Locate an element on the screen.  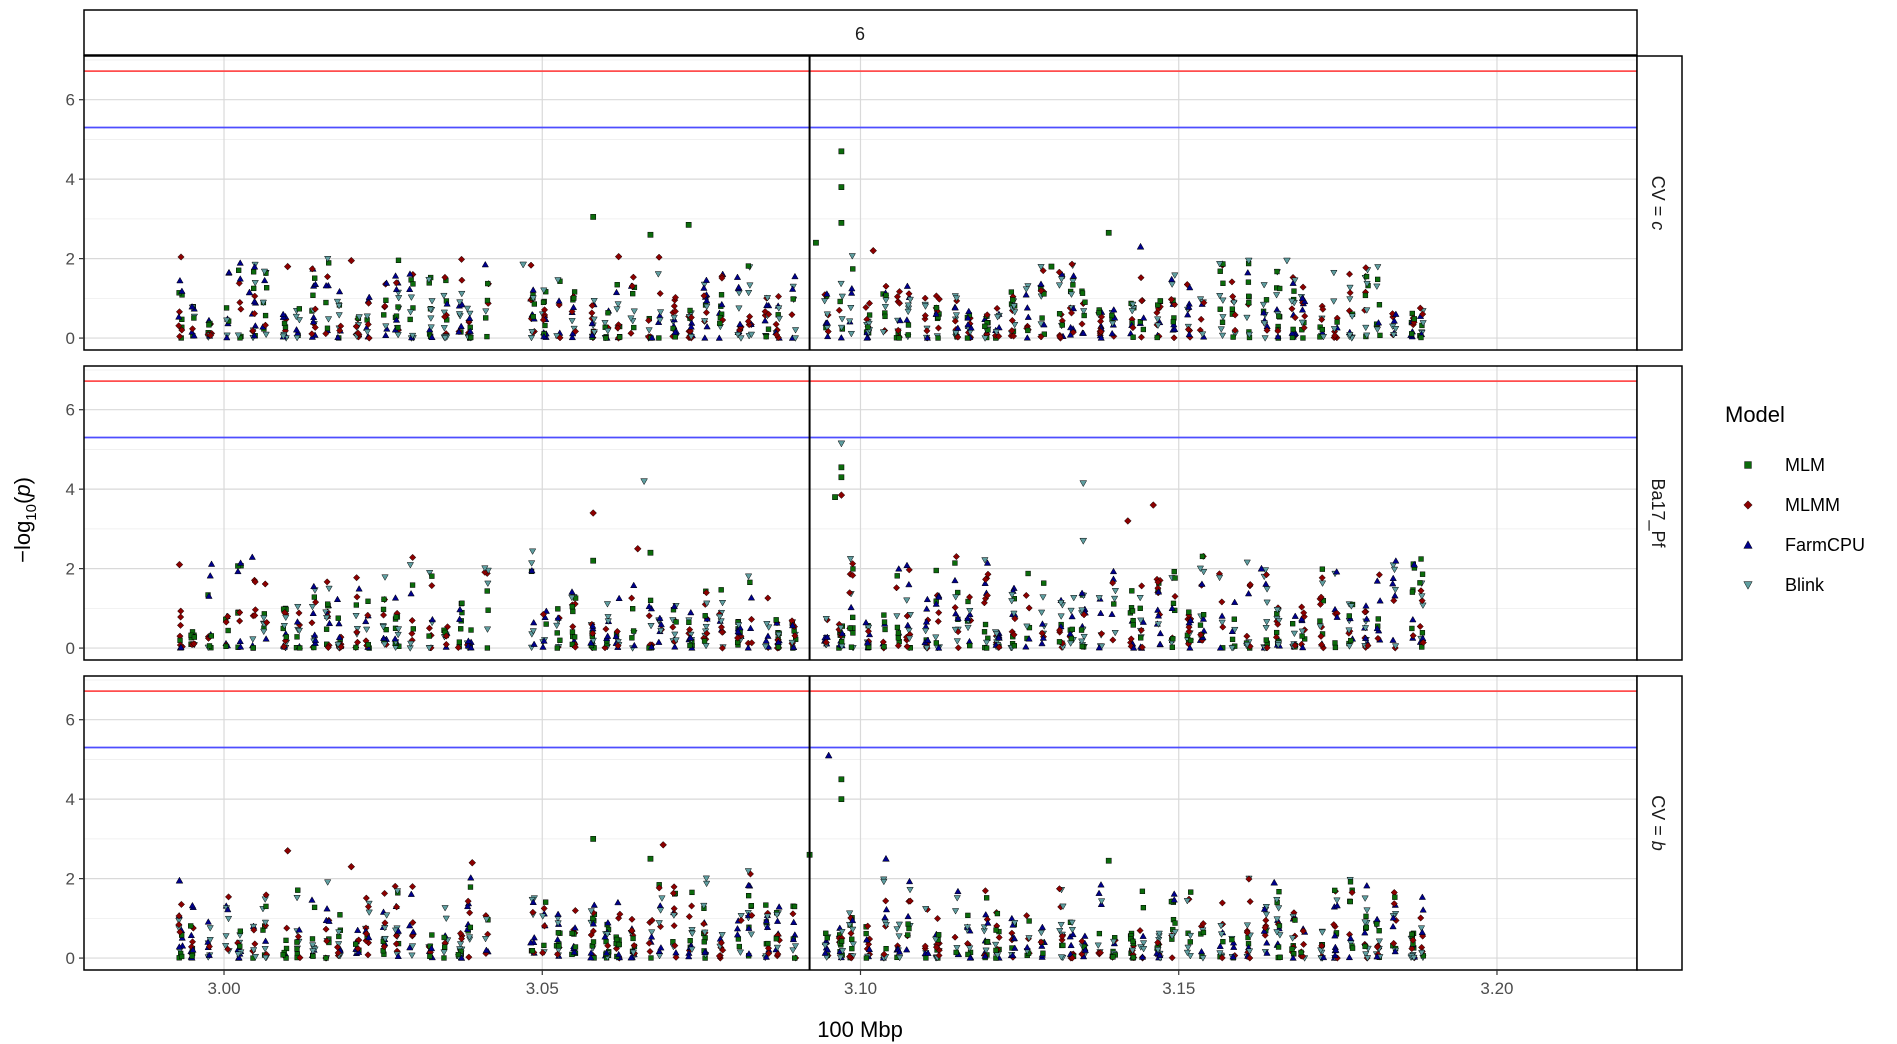
peak-point-blink is located at coordinates (1248, 261).